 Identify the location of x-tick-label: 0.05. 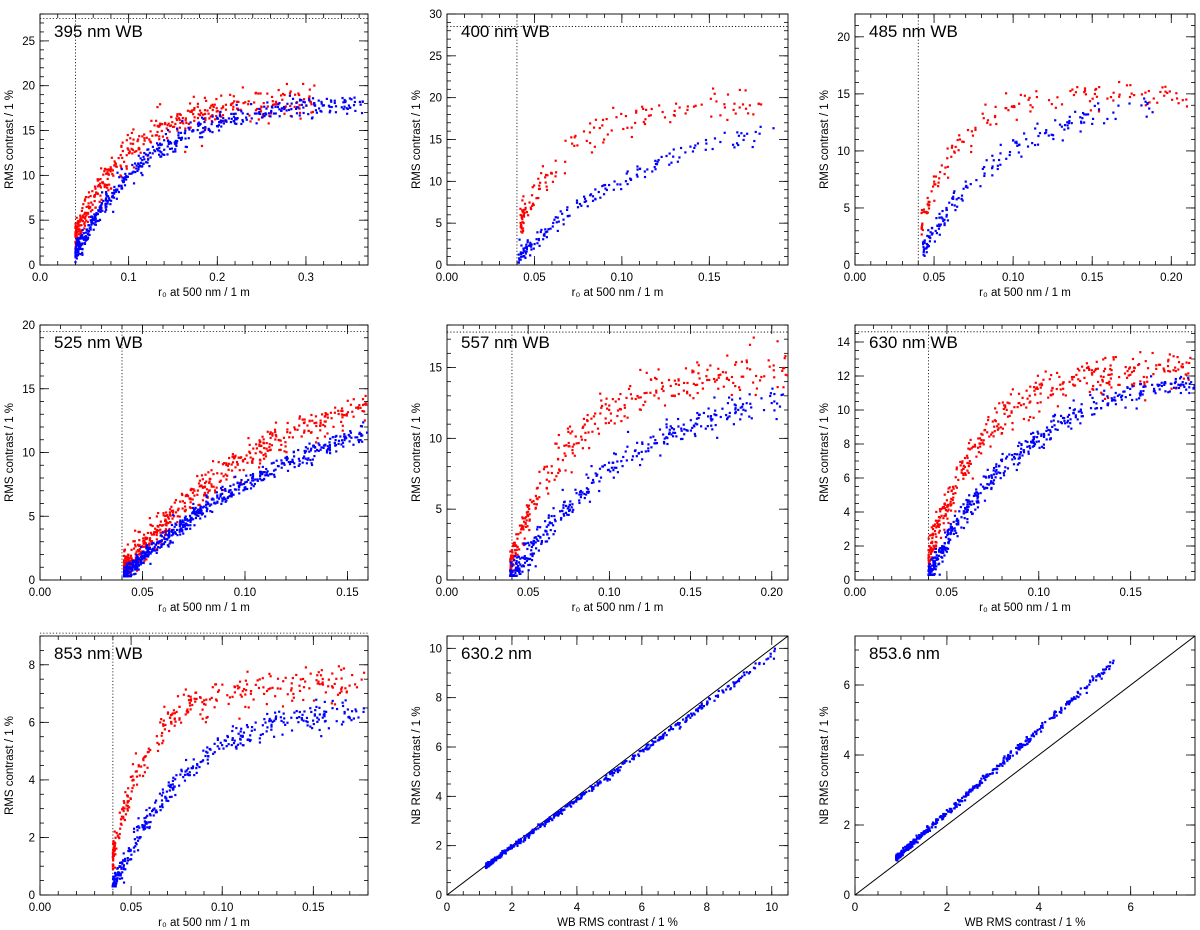
(947, 593).